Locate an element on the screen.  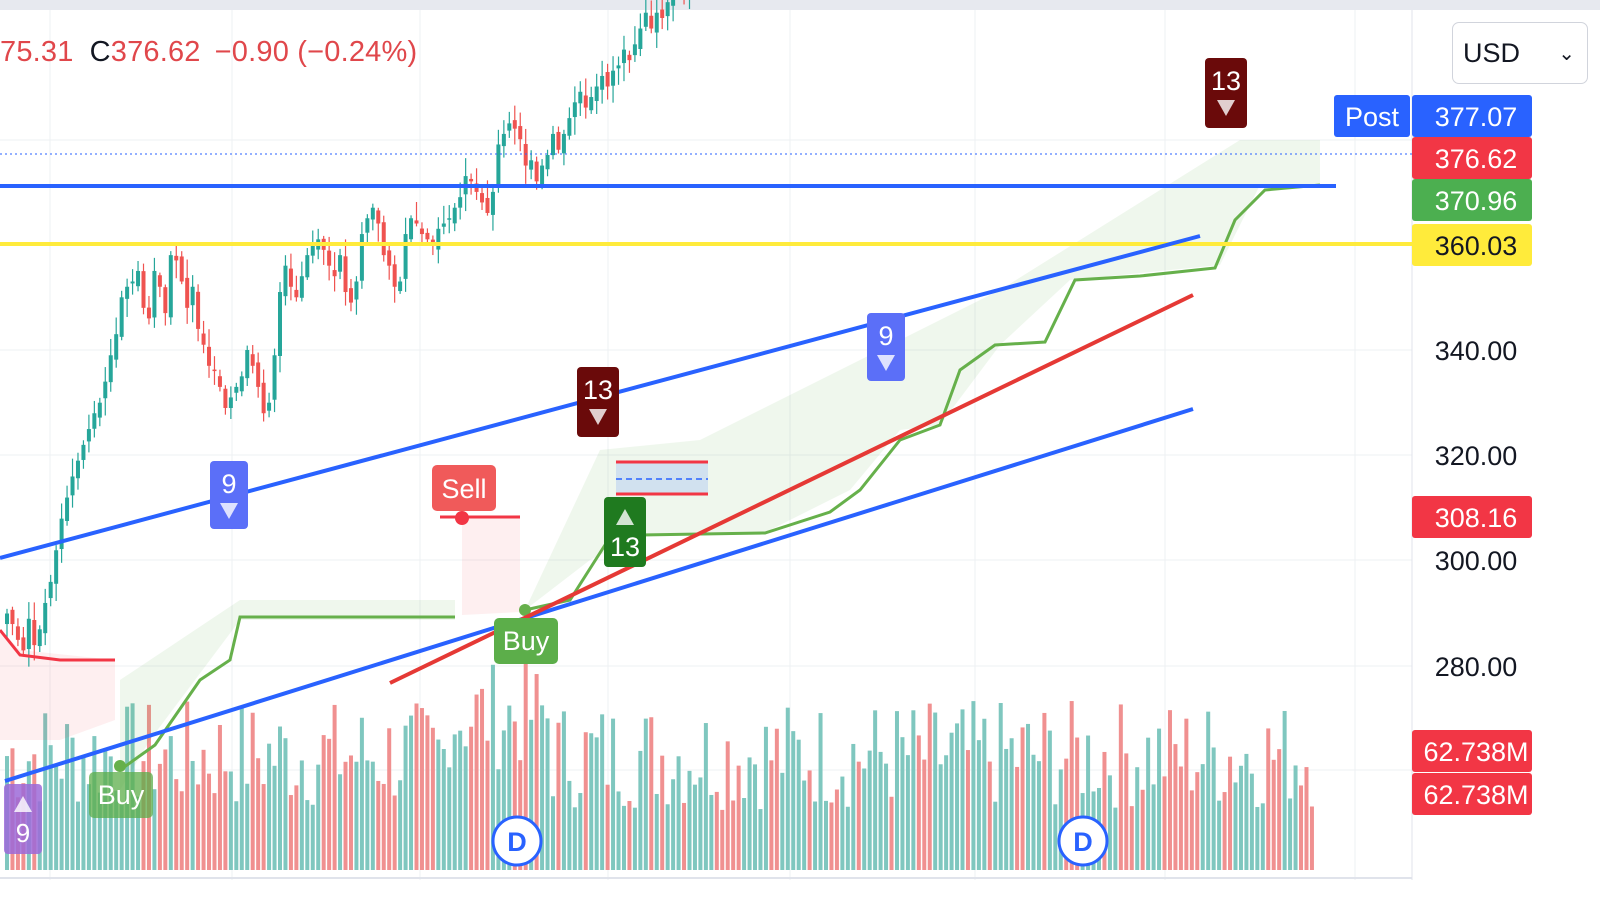
volume-label-2-text: 62.738M is located at coordinates (1475, 795).